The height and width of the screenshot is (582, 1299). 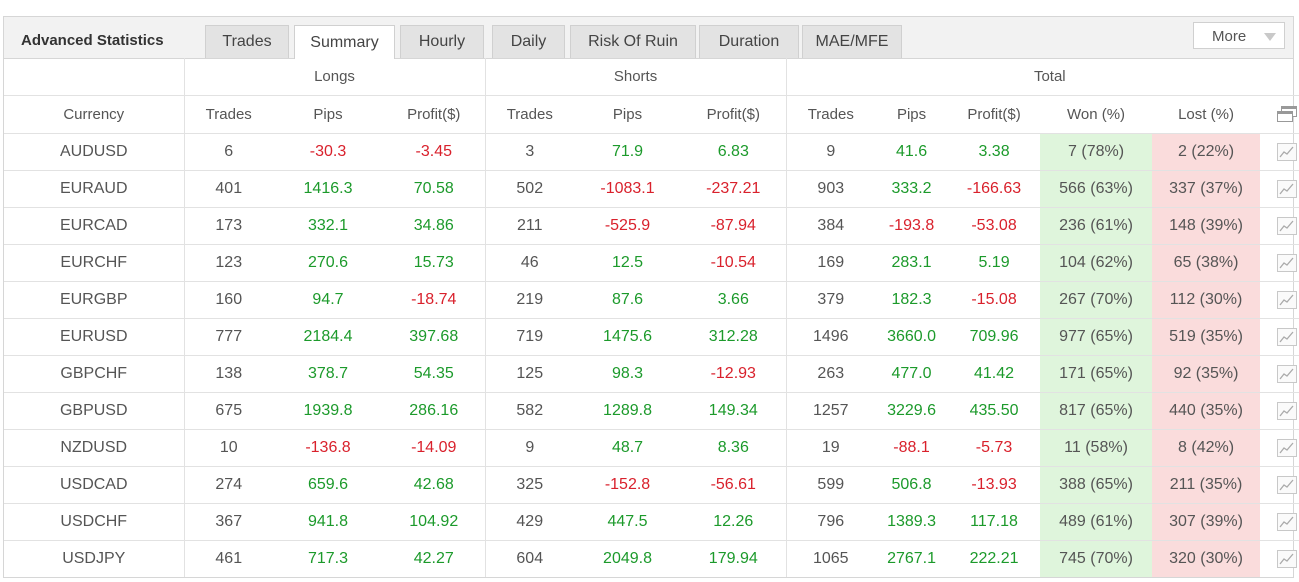 I want to click on cell-long-pips: 378.7, so click(x=328, y=374).